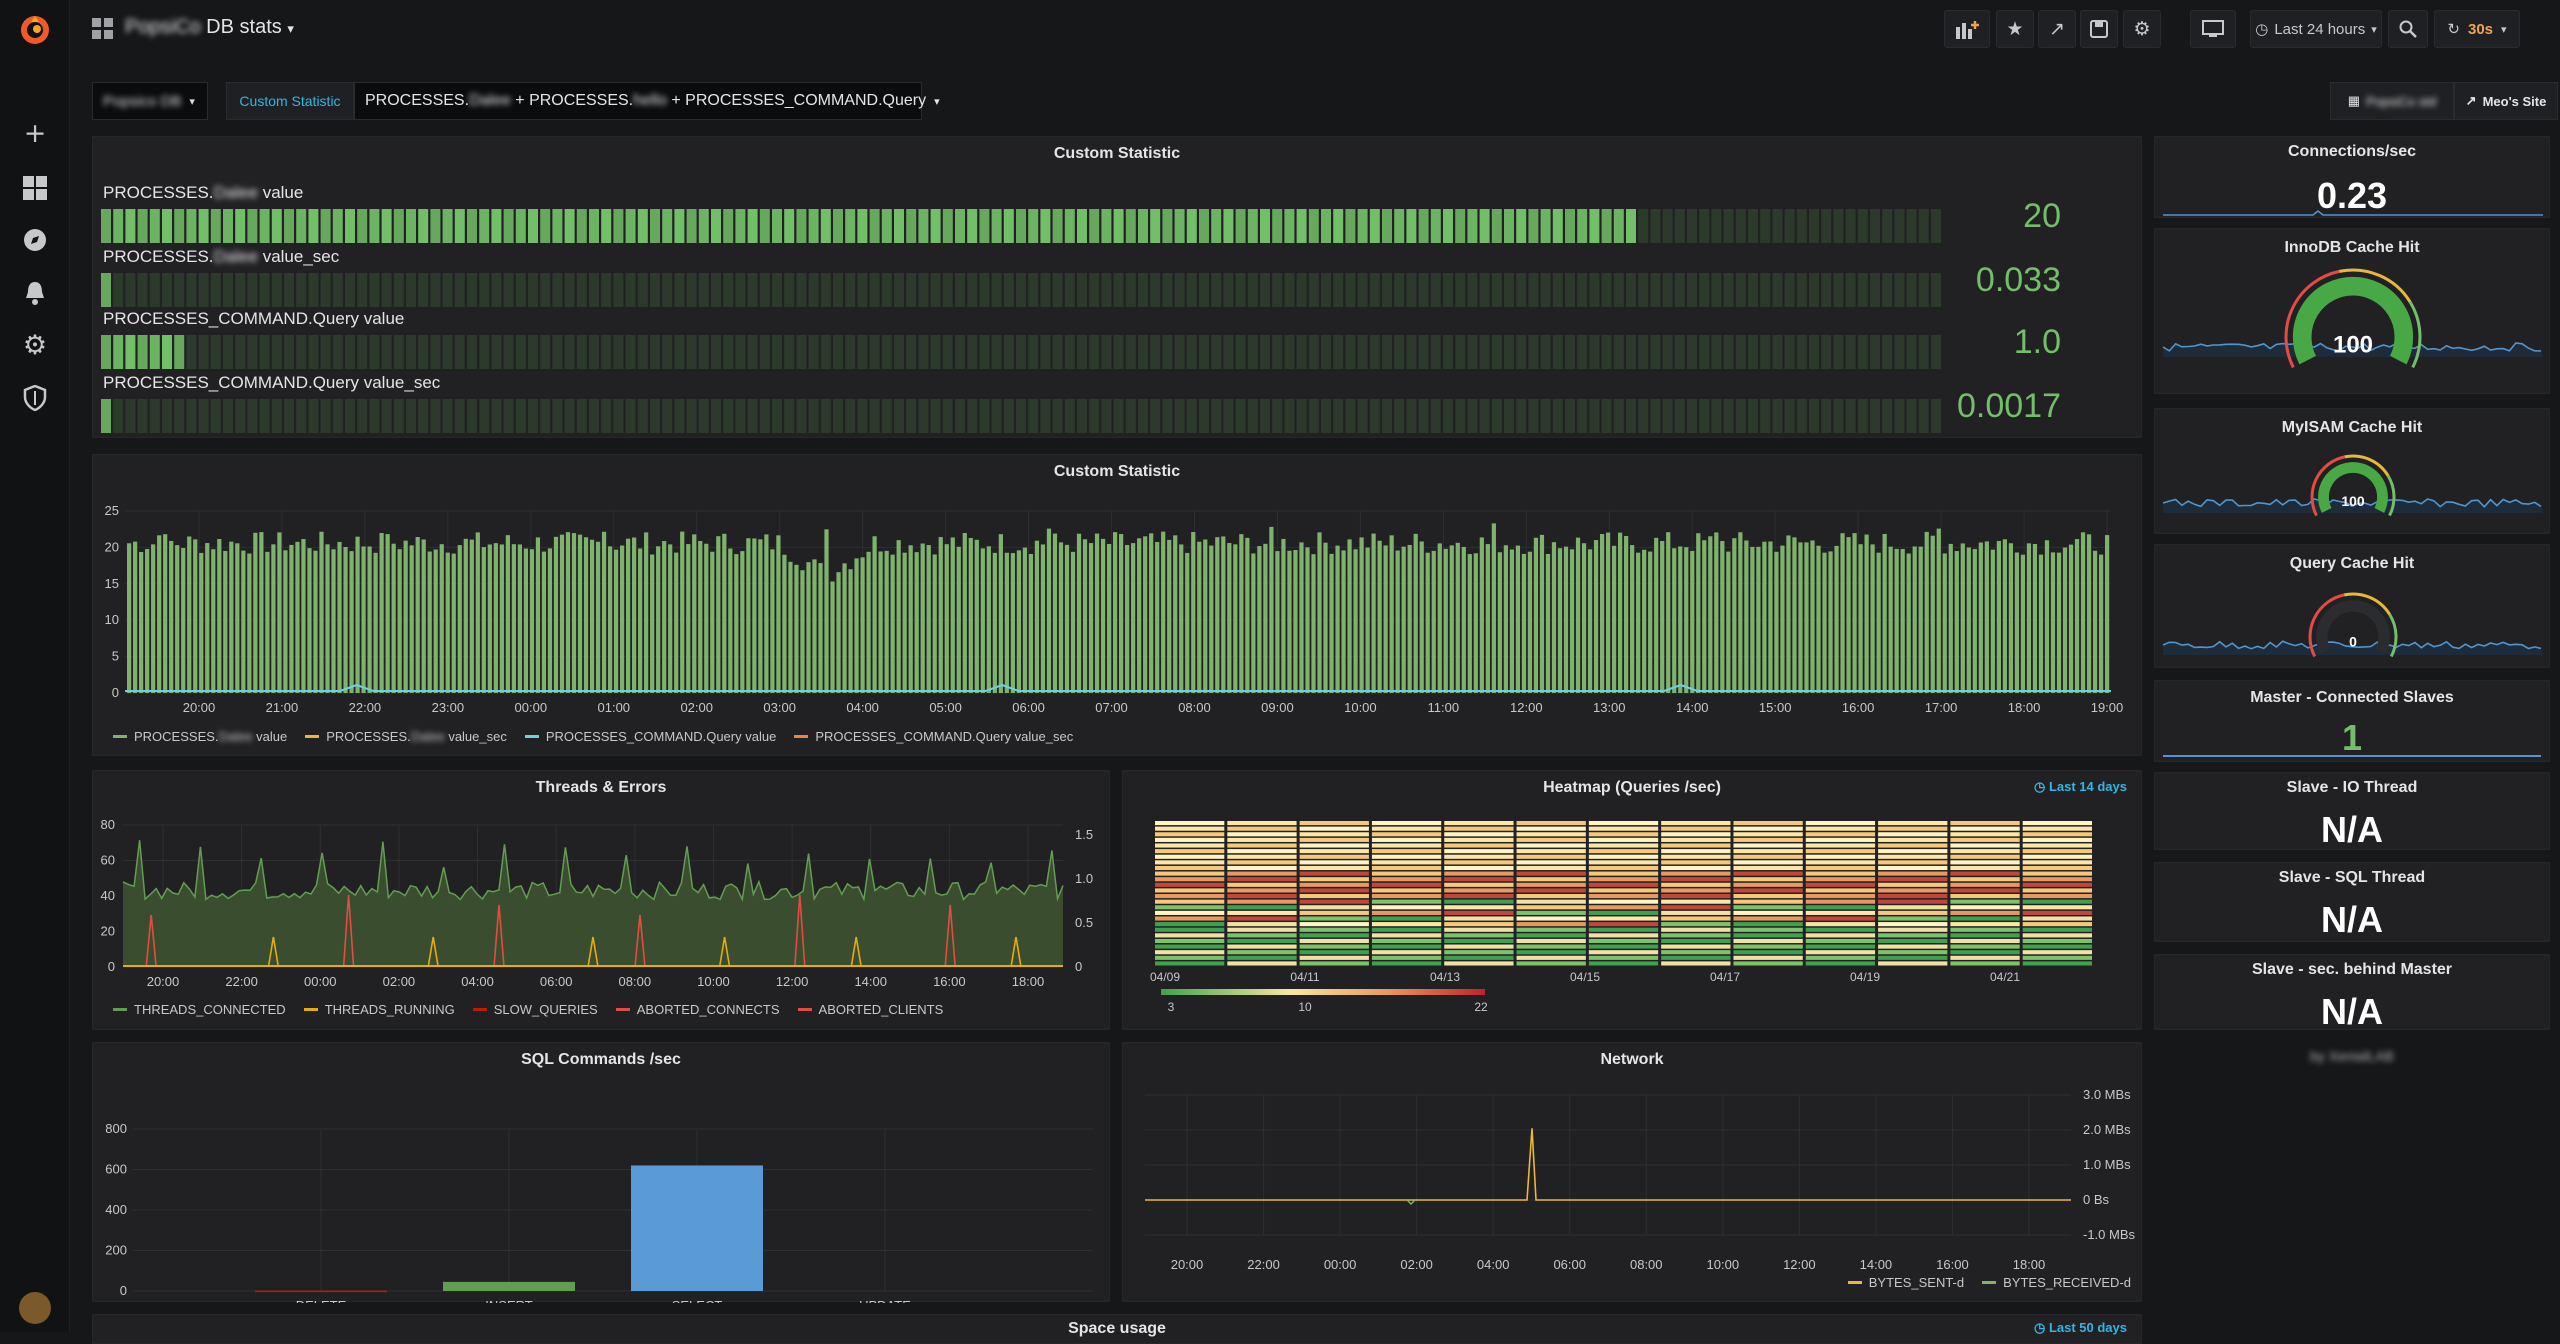  Describe the element at coordinates (1952, 1264) in the screenshot. I see `x-tick-label: 16:00` at that location.